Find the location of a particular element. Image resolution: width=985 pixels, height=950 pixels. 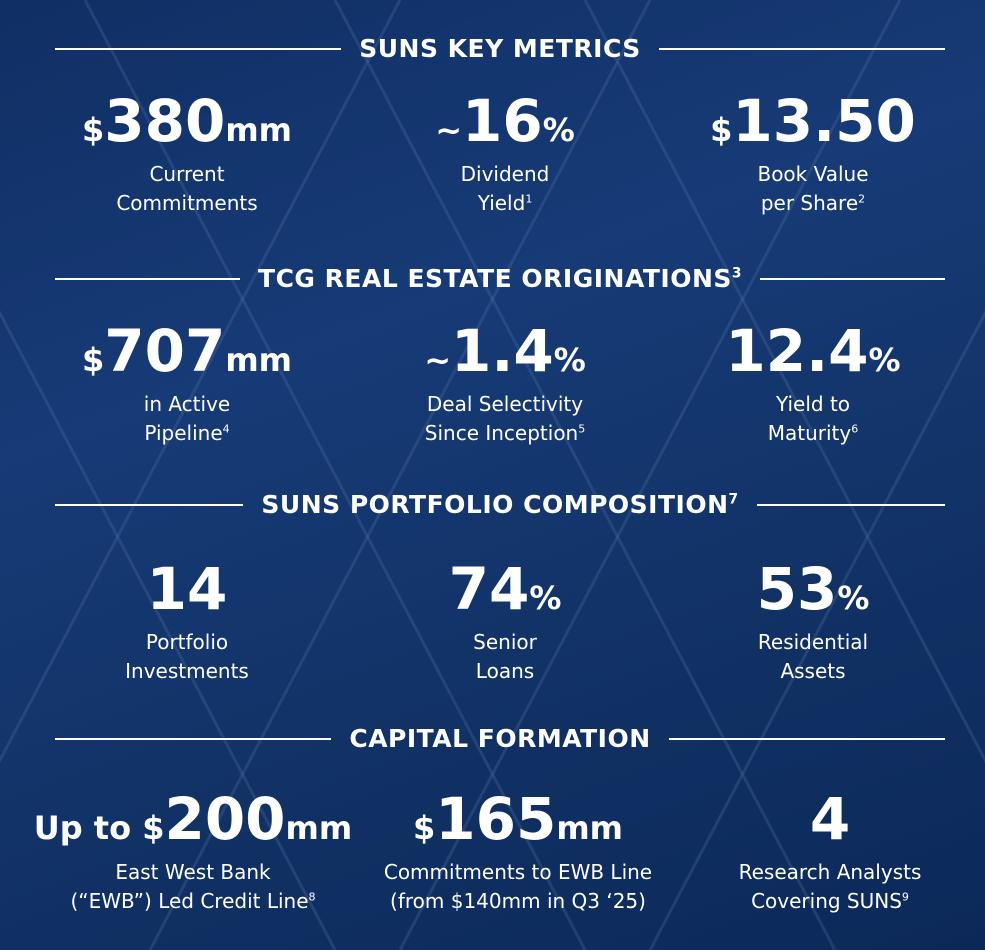

section-title: SUNS KEY METRICS is located at coordinates (500, 48).